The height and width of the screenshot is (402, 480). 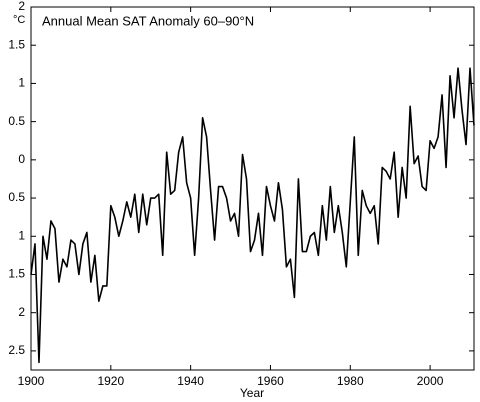 I want to click on y-tick-label: 2.5, so click(x=16, y=350).